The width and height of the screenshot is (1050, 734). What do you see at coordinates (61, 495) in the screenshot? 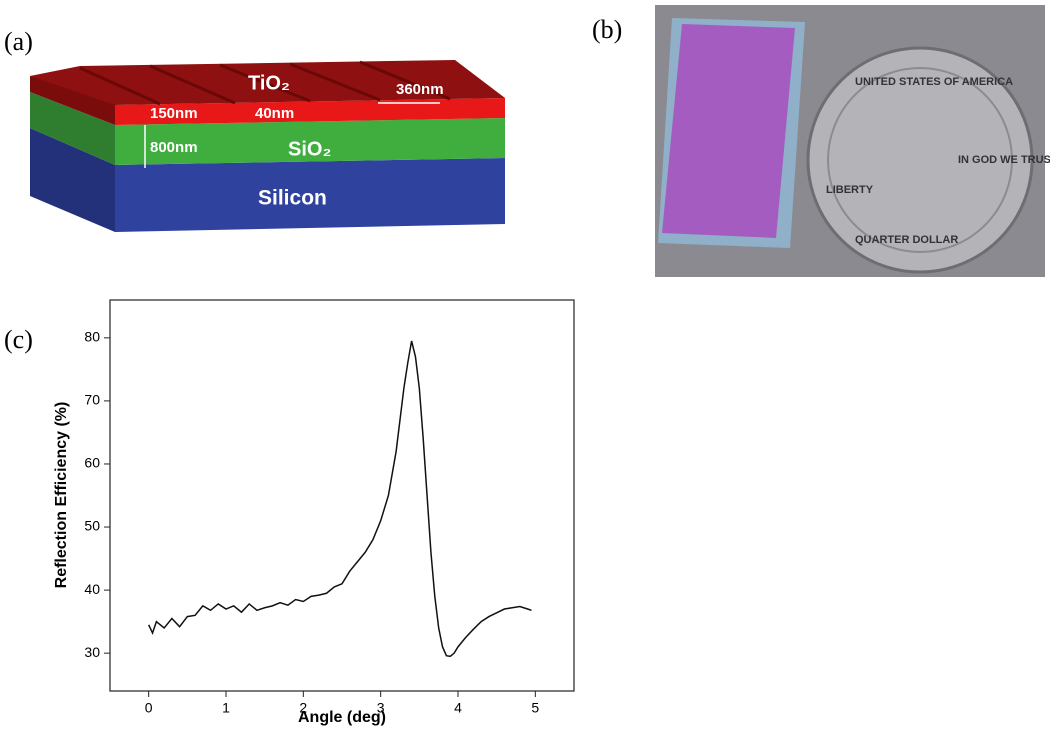
I see `y-axis-label: Reflection Efficiency (%)` at bounding box center [61, 495].